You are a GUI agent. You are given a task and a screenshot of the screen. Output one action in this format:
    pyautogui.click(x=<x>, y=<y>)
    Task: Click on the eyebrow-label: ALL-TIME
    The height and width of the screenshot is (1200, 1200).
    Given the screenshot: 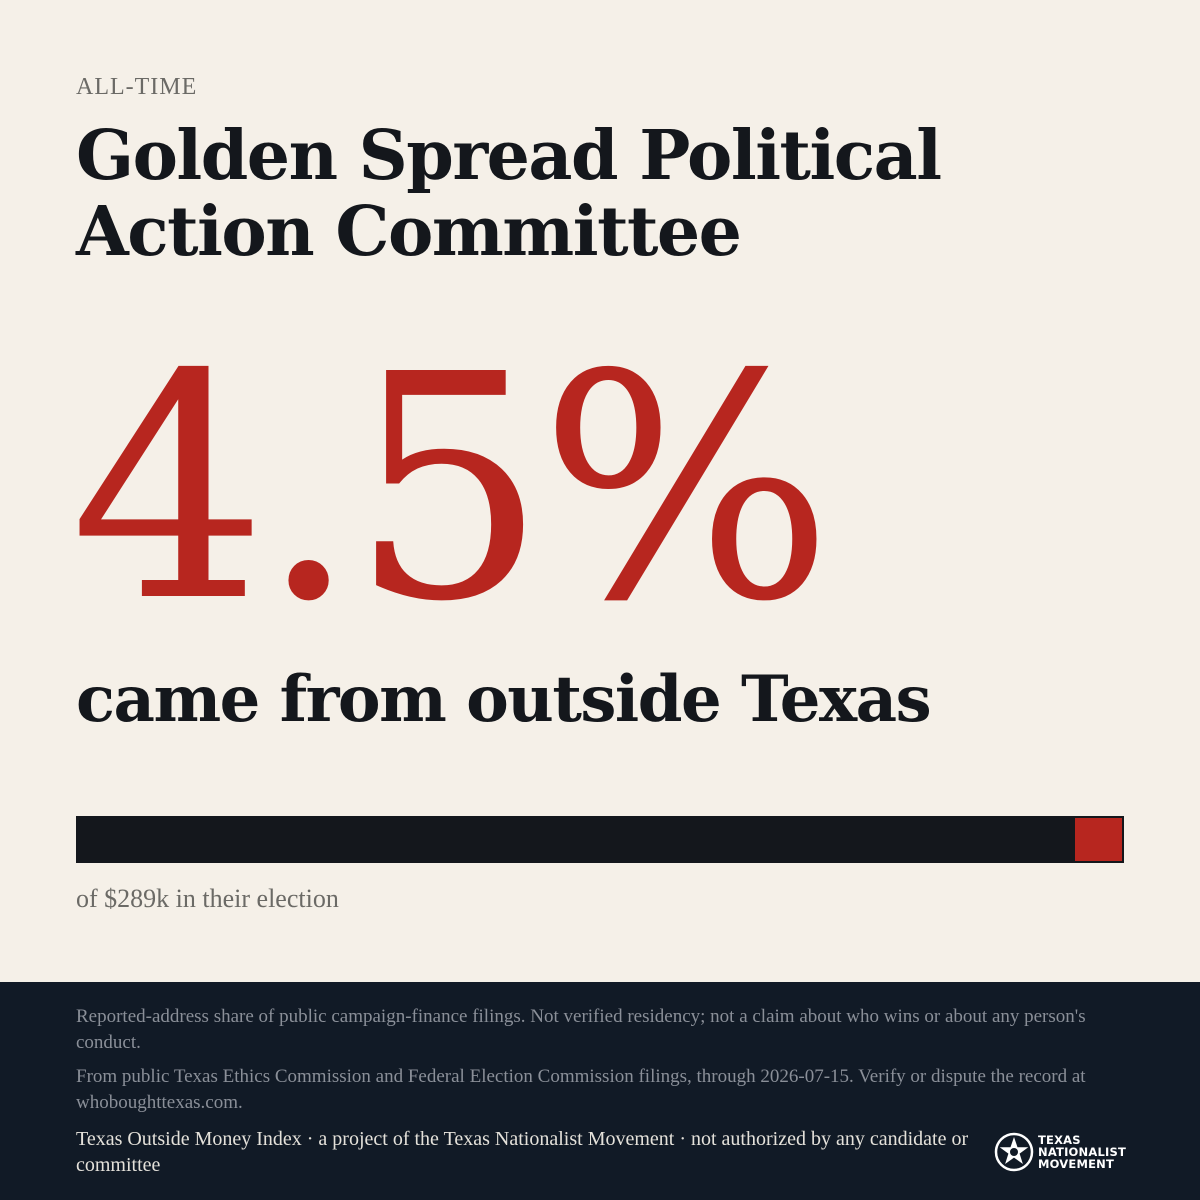 What is the action you would take?
    pyautogui.click(x=137, y=87)
    